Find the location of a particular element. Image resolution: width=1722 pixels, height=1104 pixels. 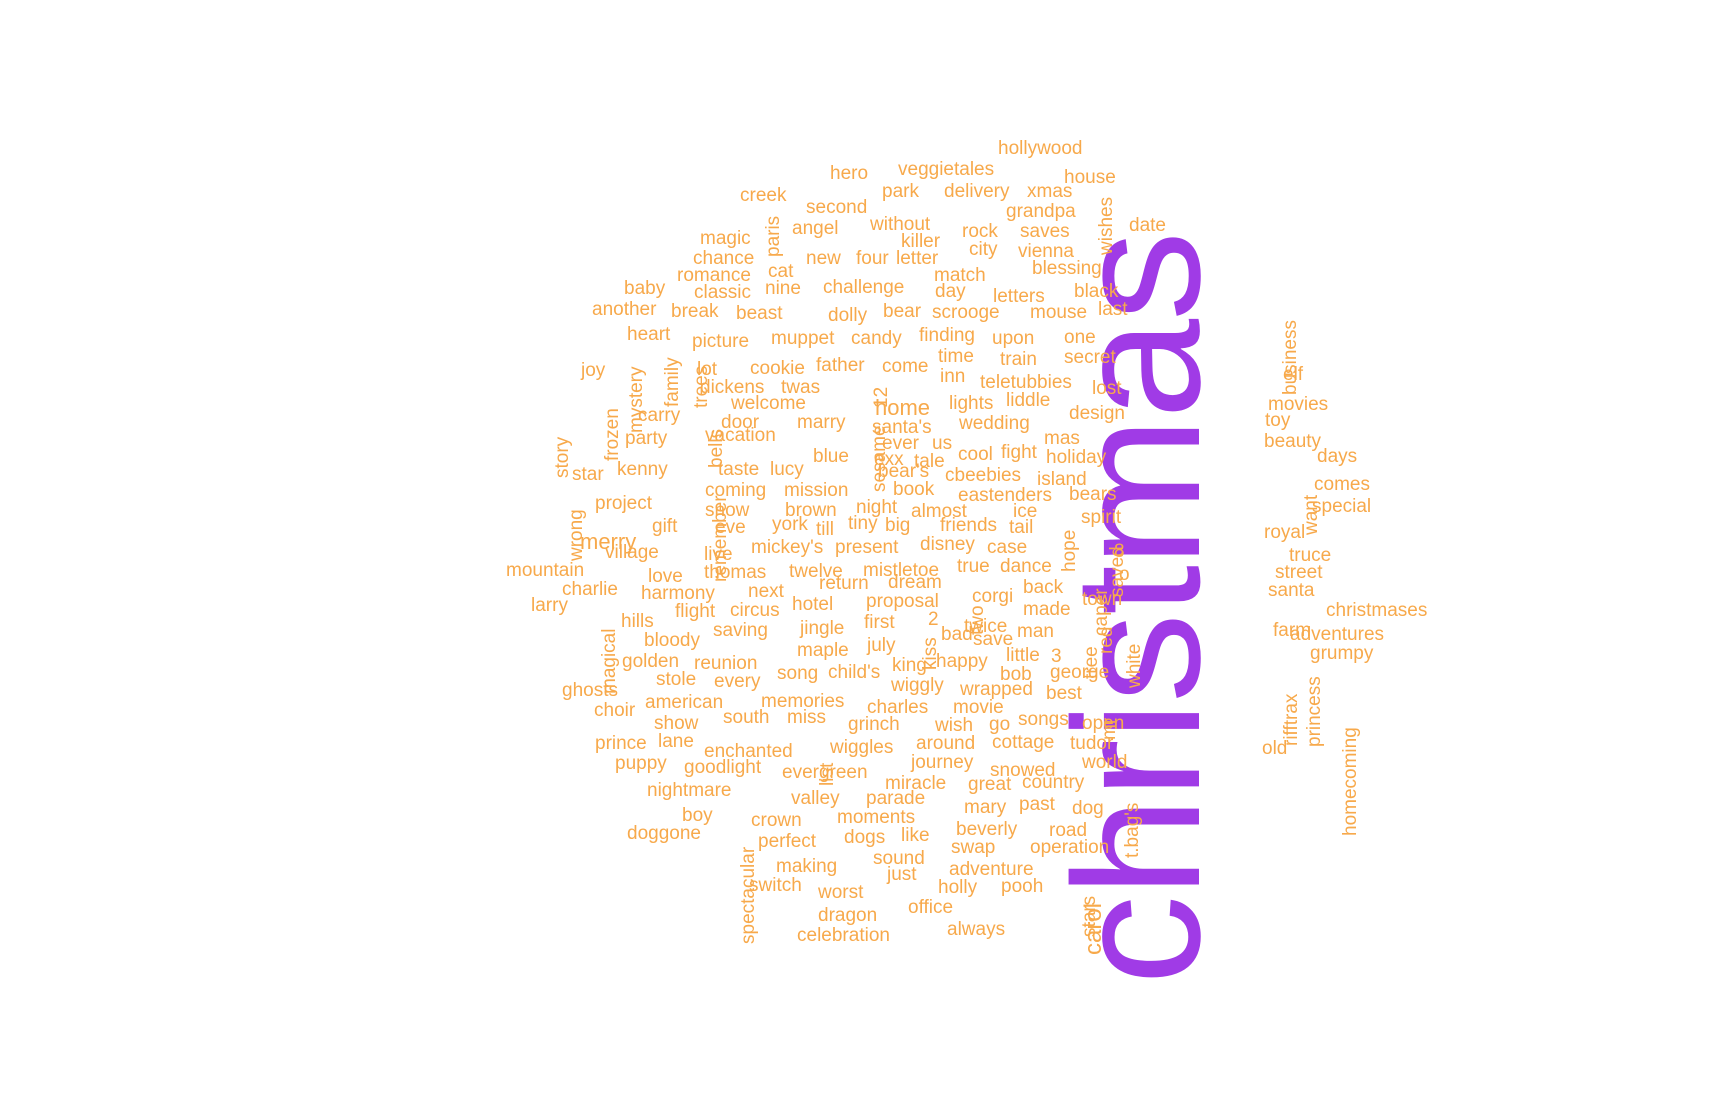

word-sound: sound is located at coordinates (899, 858).